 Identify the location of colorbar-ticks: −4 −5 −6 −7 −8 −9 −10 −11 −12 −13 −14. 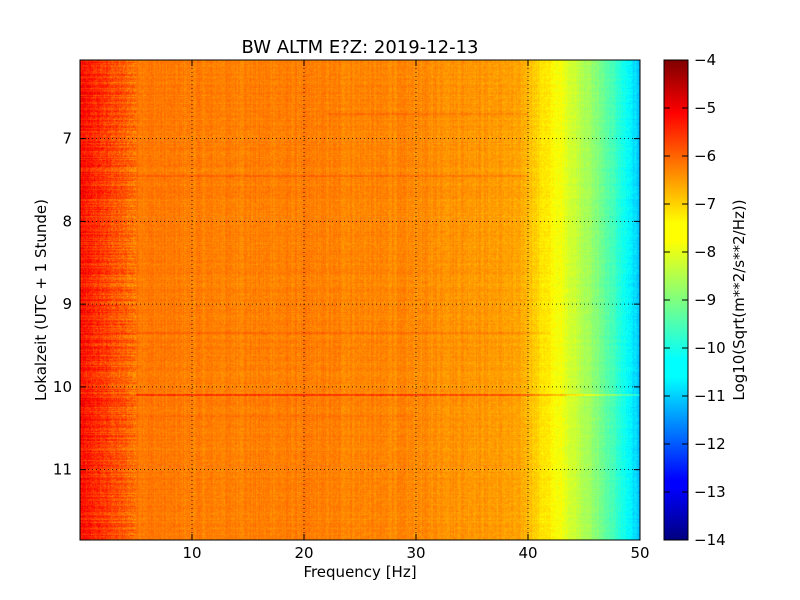
(695, 300).